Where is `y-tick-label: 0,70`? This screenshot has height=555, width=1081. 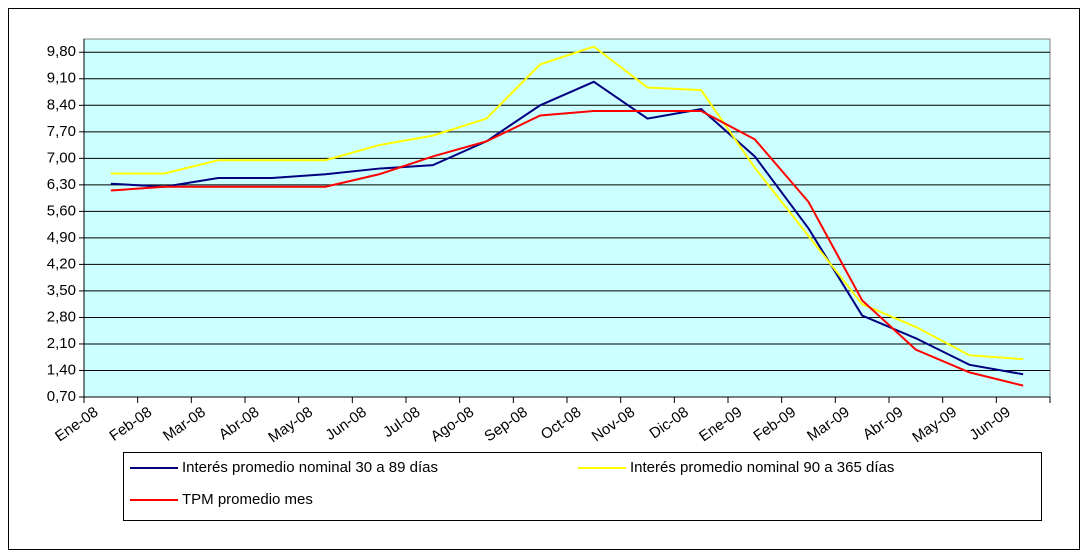 y-tick-label: 0,70 is located at coordinates (61, 396).